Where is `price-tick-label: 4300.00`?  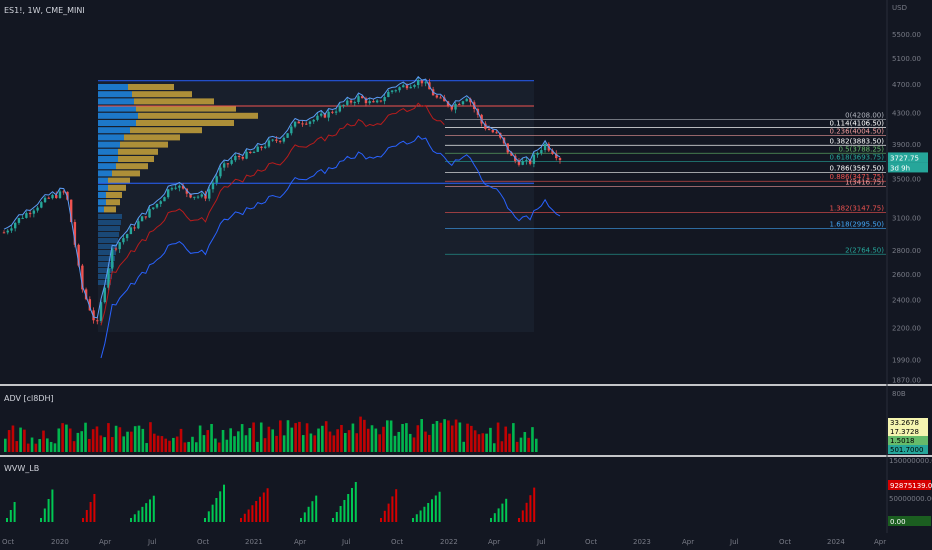
price-tick-label: 4300.00 is located at coordinates (906, 114).